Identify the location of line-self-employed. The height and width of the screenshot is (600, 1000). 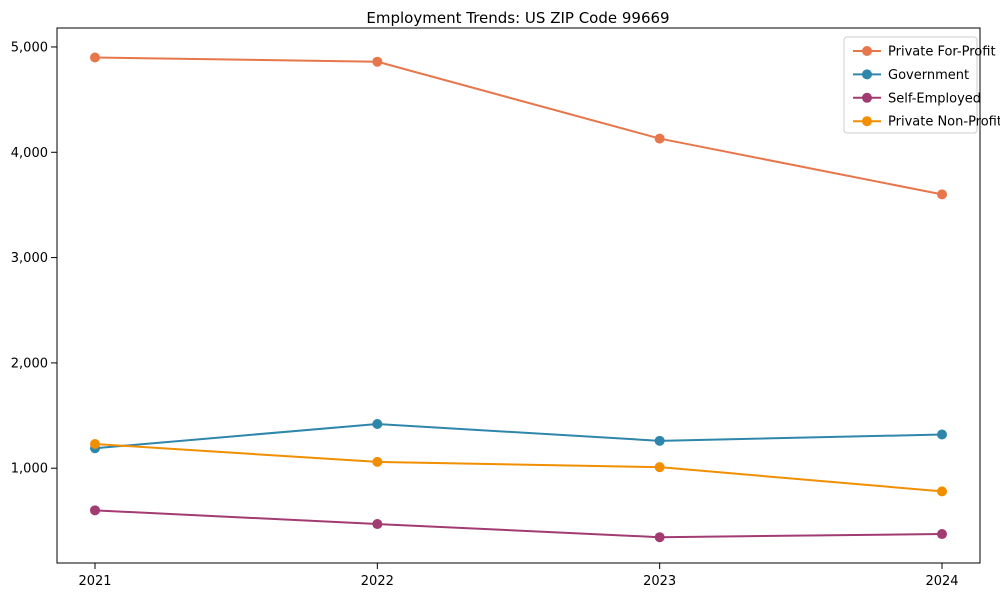
(518, 524).